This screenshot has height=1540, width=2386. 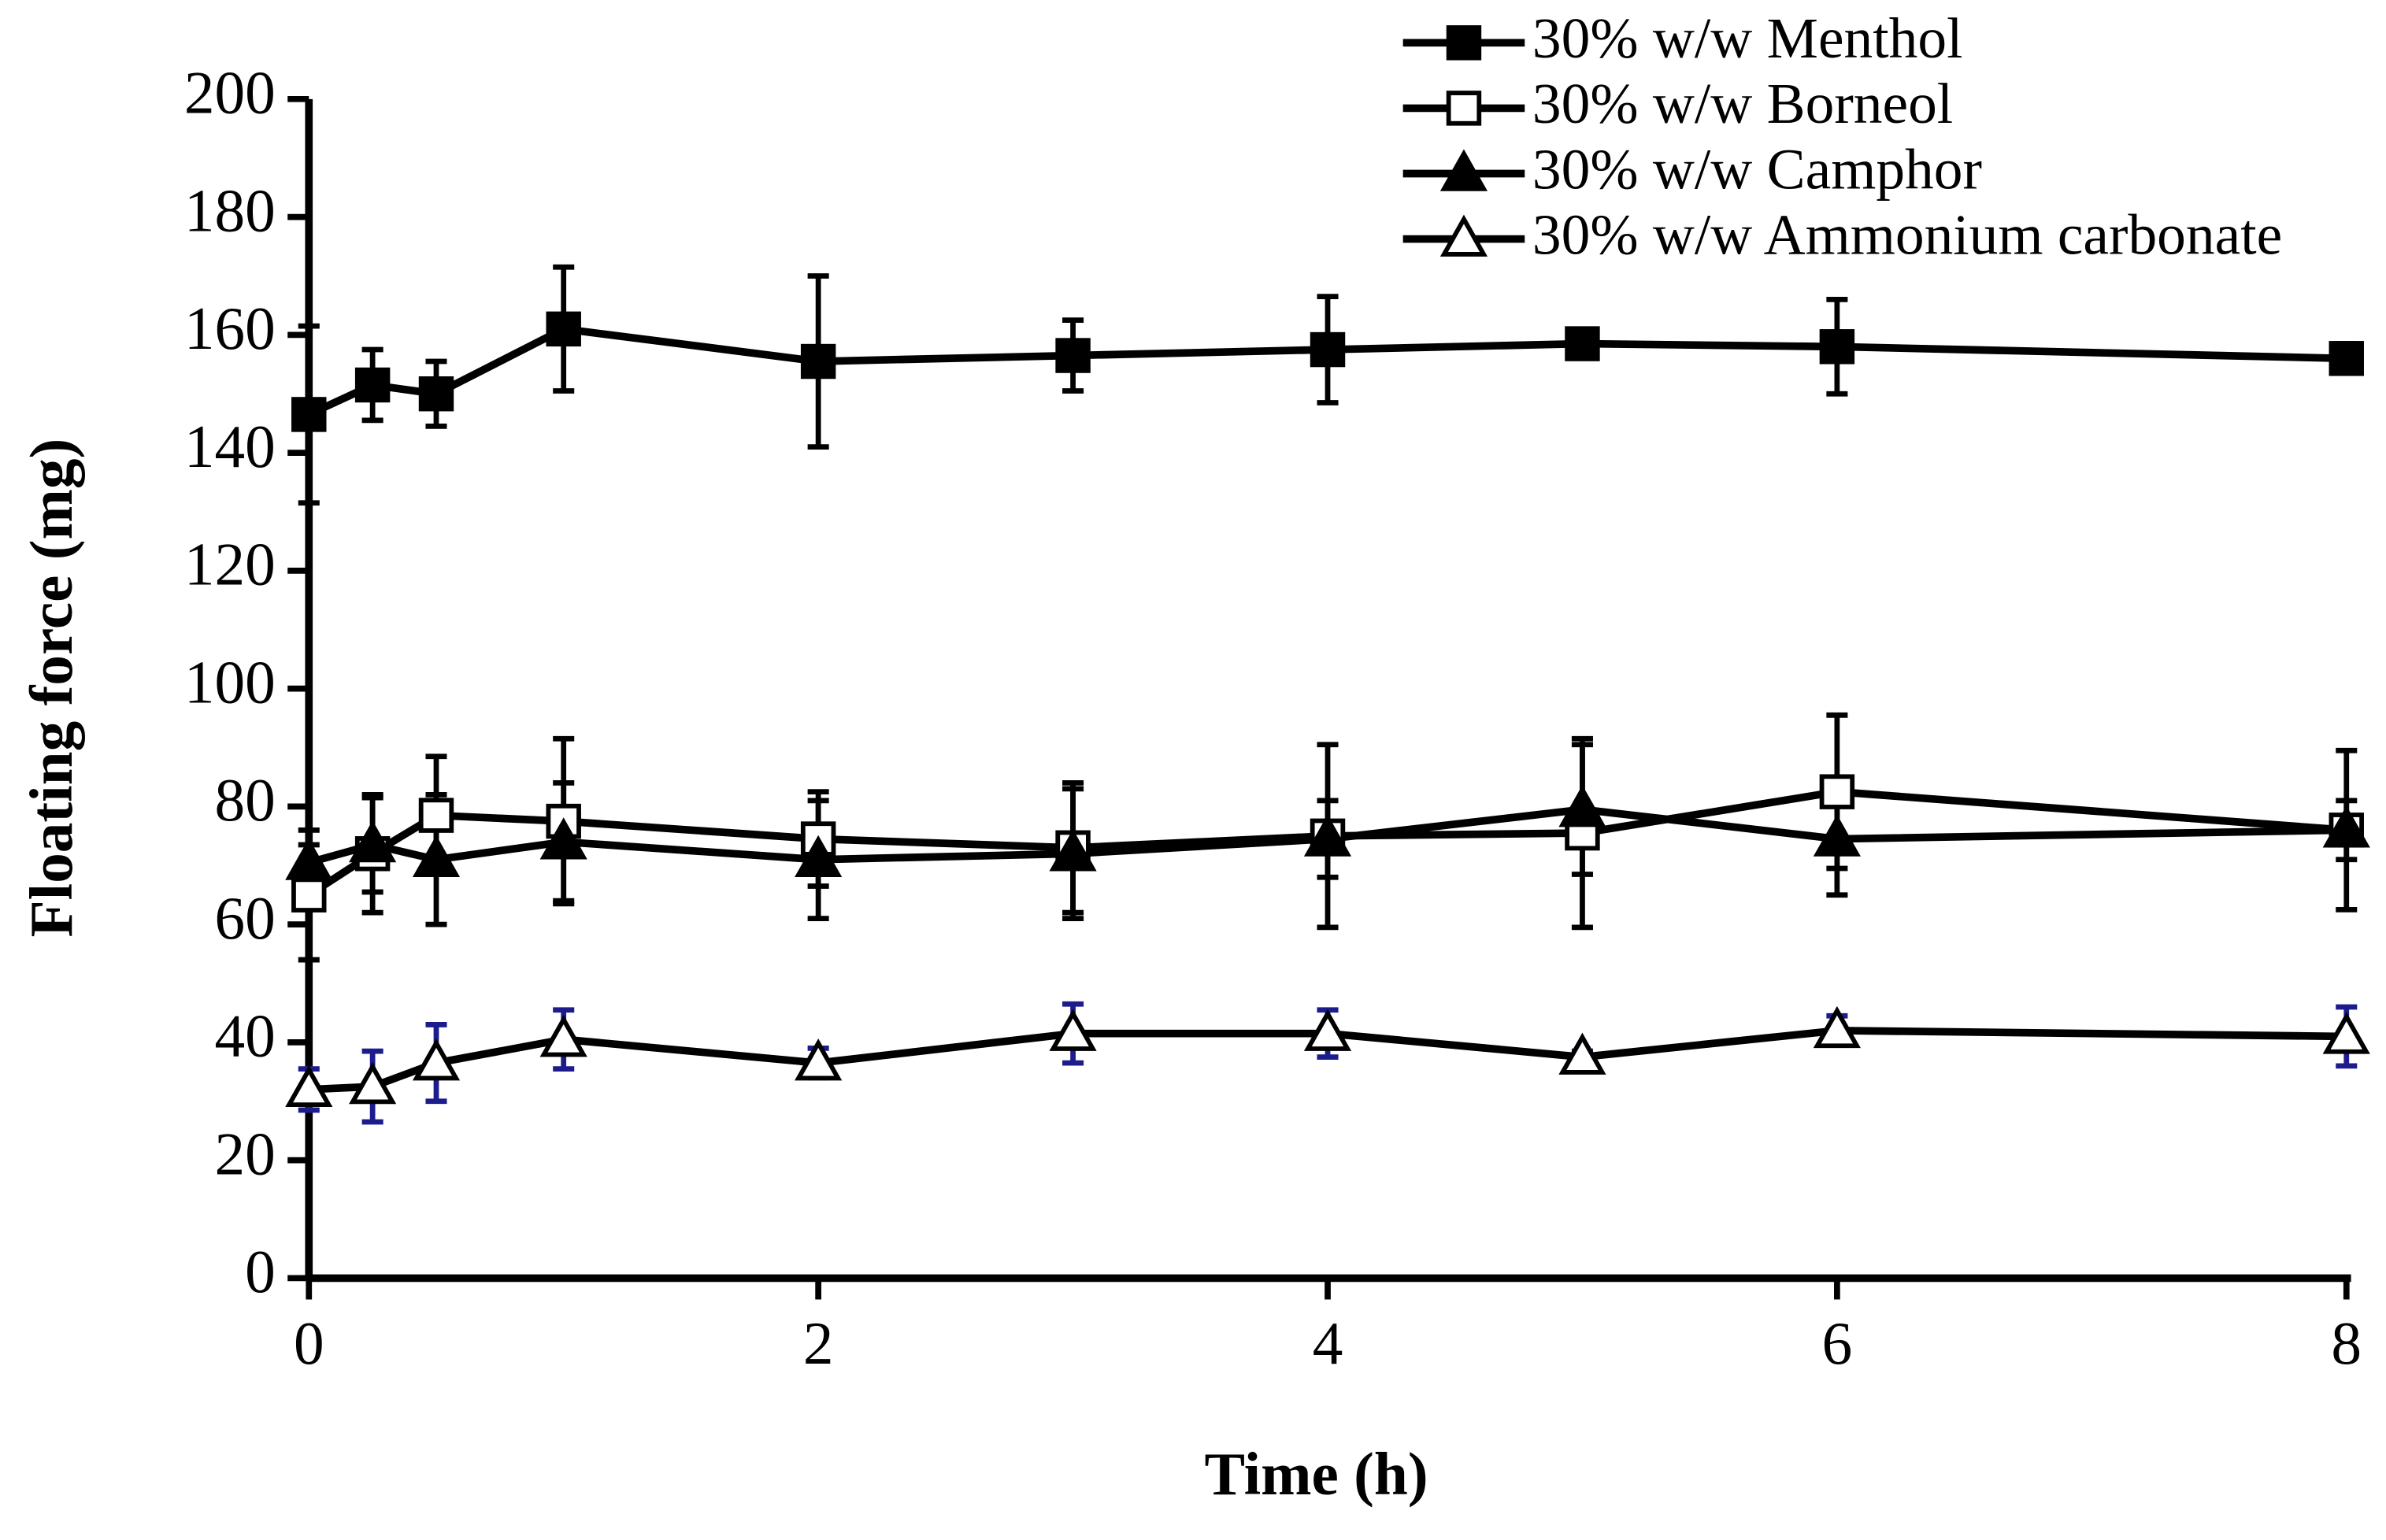 What do you see at coordinates (230, 328) in the screenshot?
I see `y-tick-label: 160` at bounding box center [230, 328].